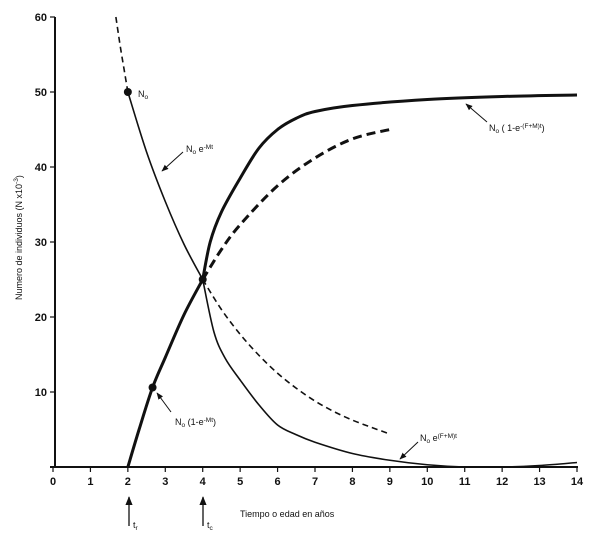  I want to click on series-deaths-natural, so click(165, 373).